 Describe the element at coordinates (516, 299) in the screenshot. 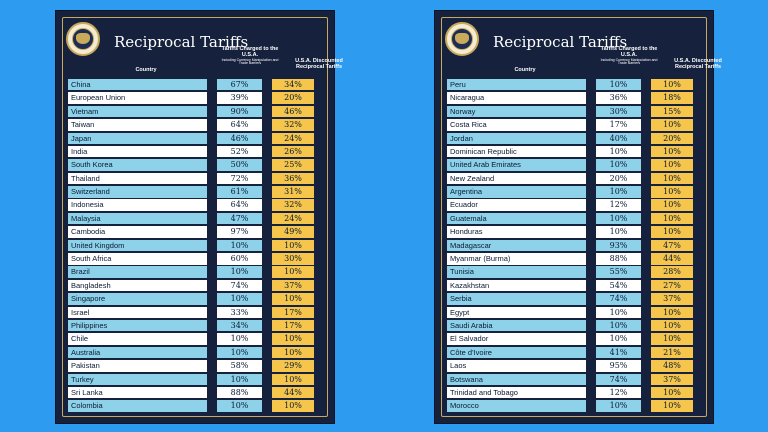

I see `country-cell: Serbia` at that location.